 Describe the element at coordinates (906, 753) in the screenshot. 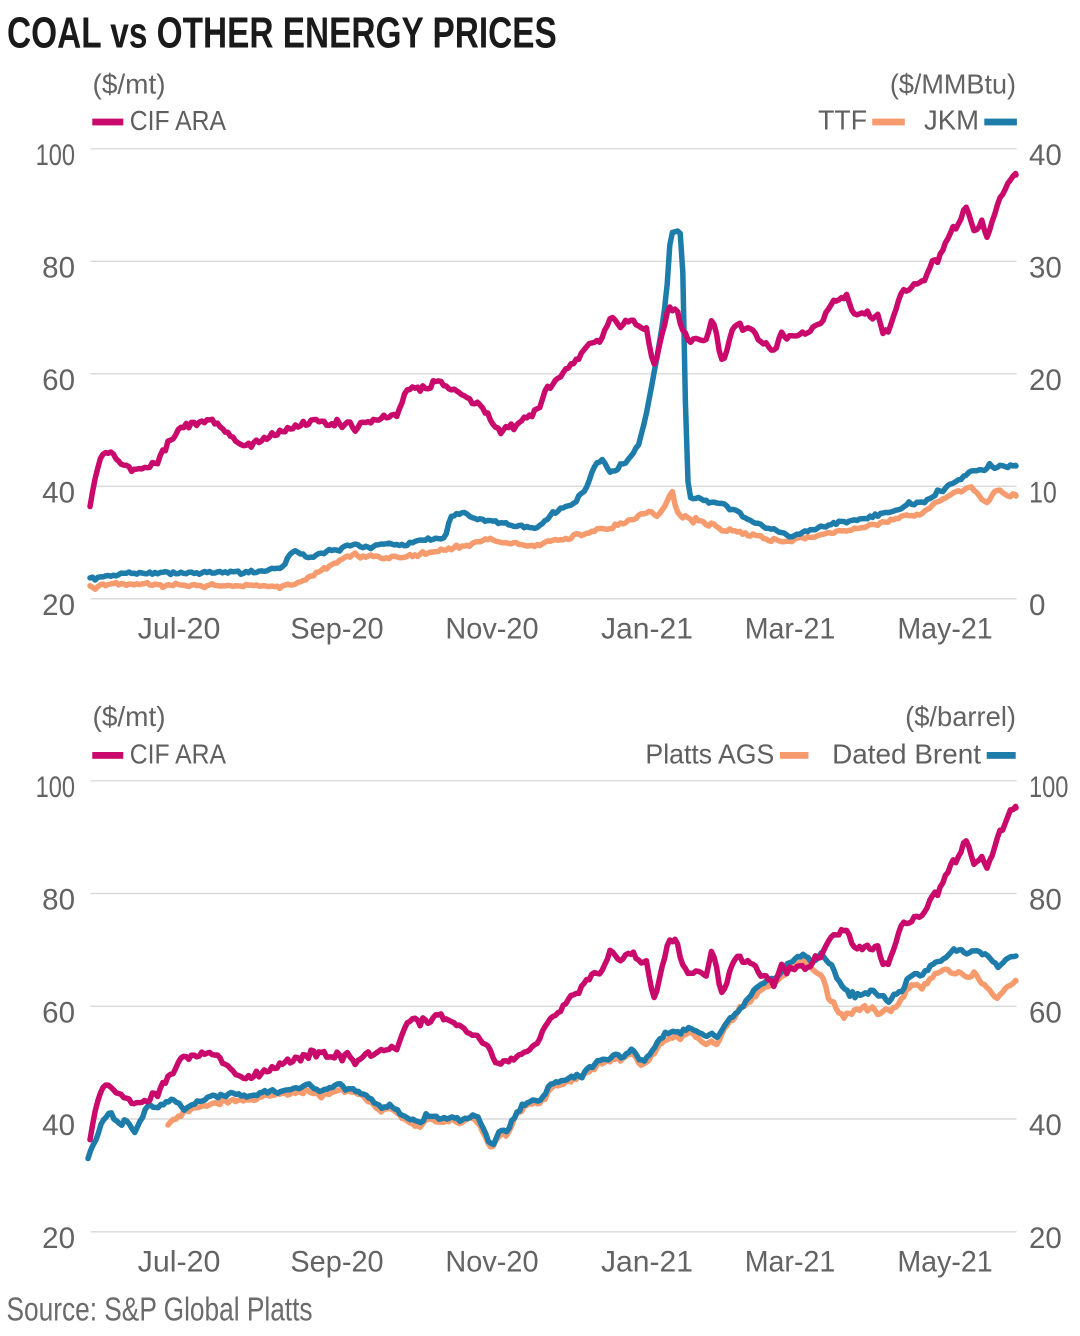

I see `svg-text: Dated Brent` at that location.